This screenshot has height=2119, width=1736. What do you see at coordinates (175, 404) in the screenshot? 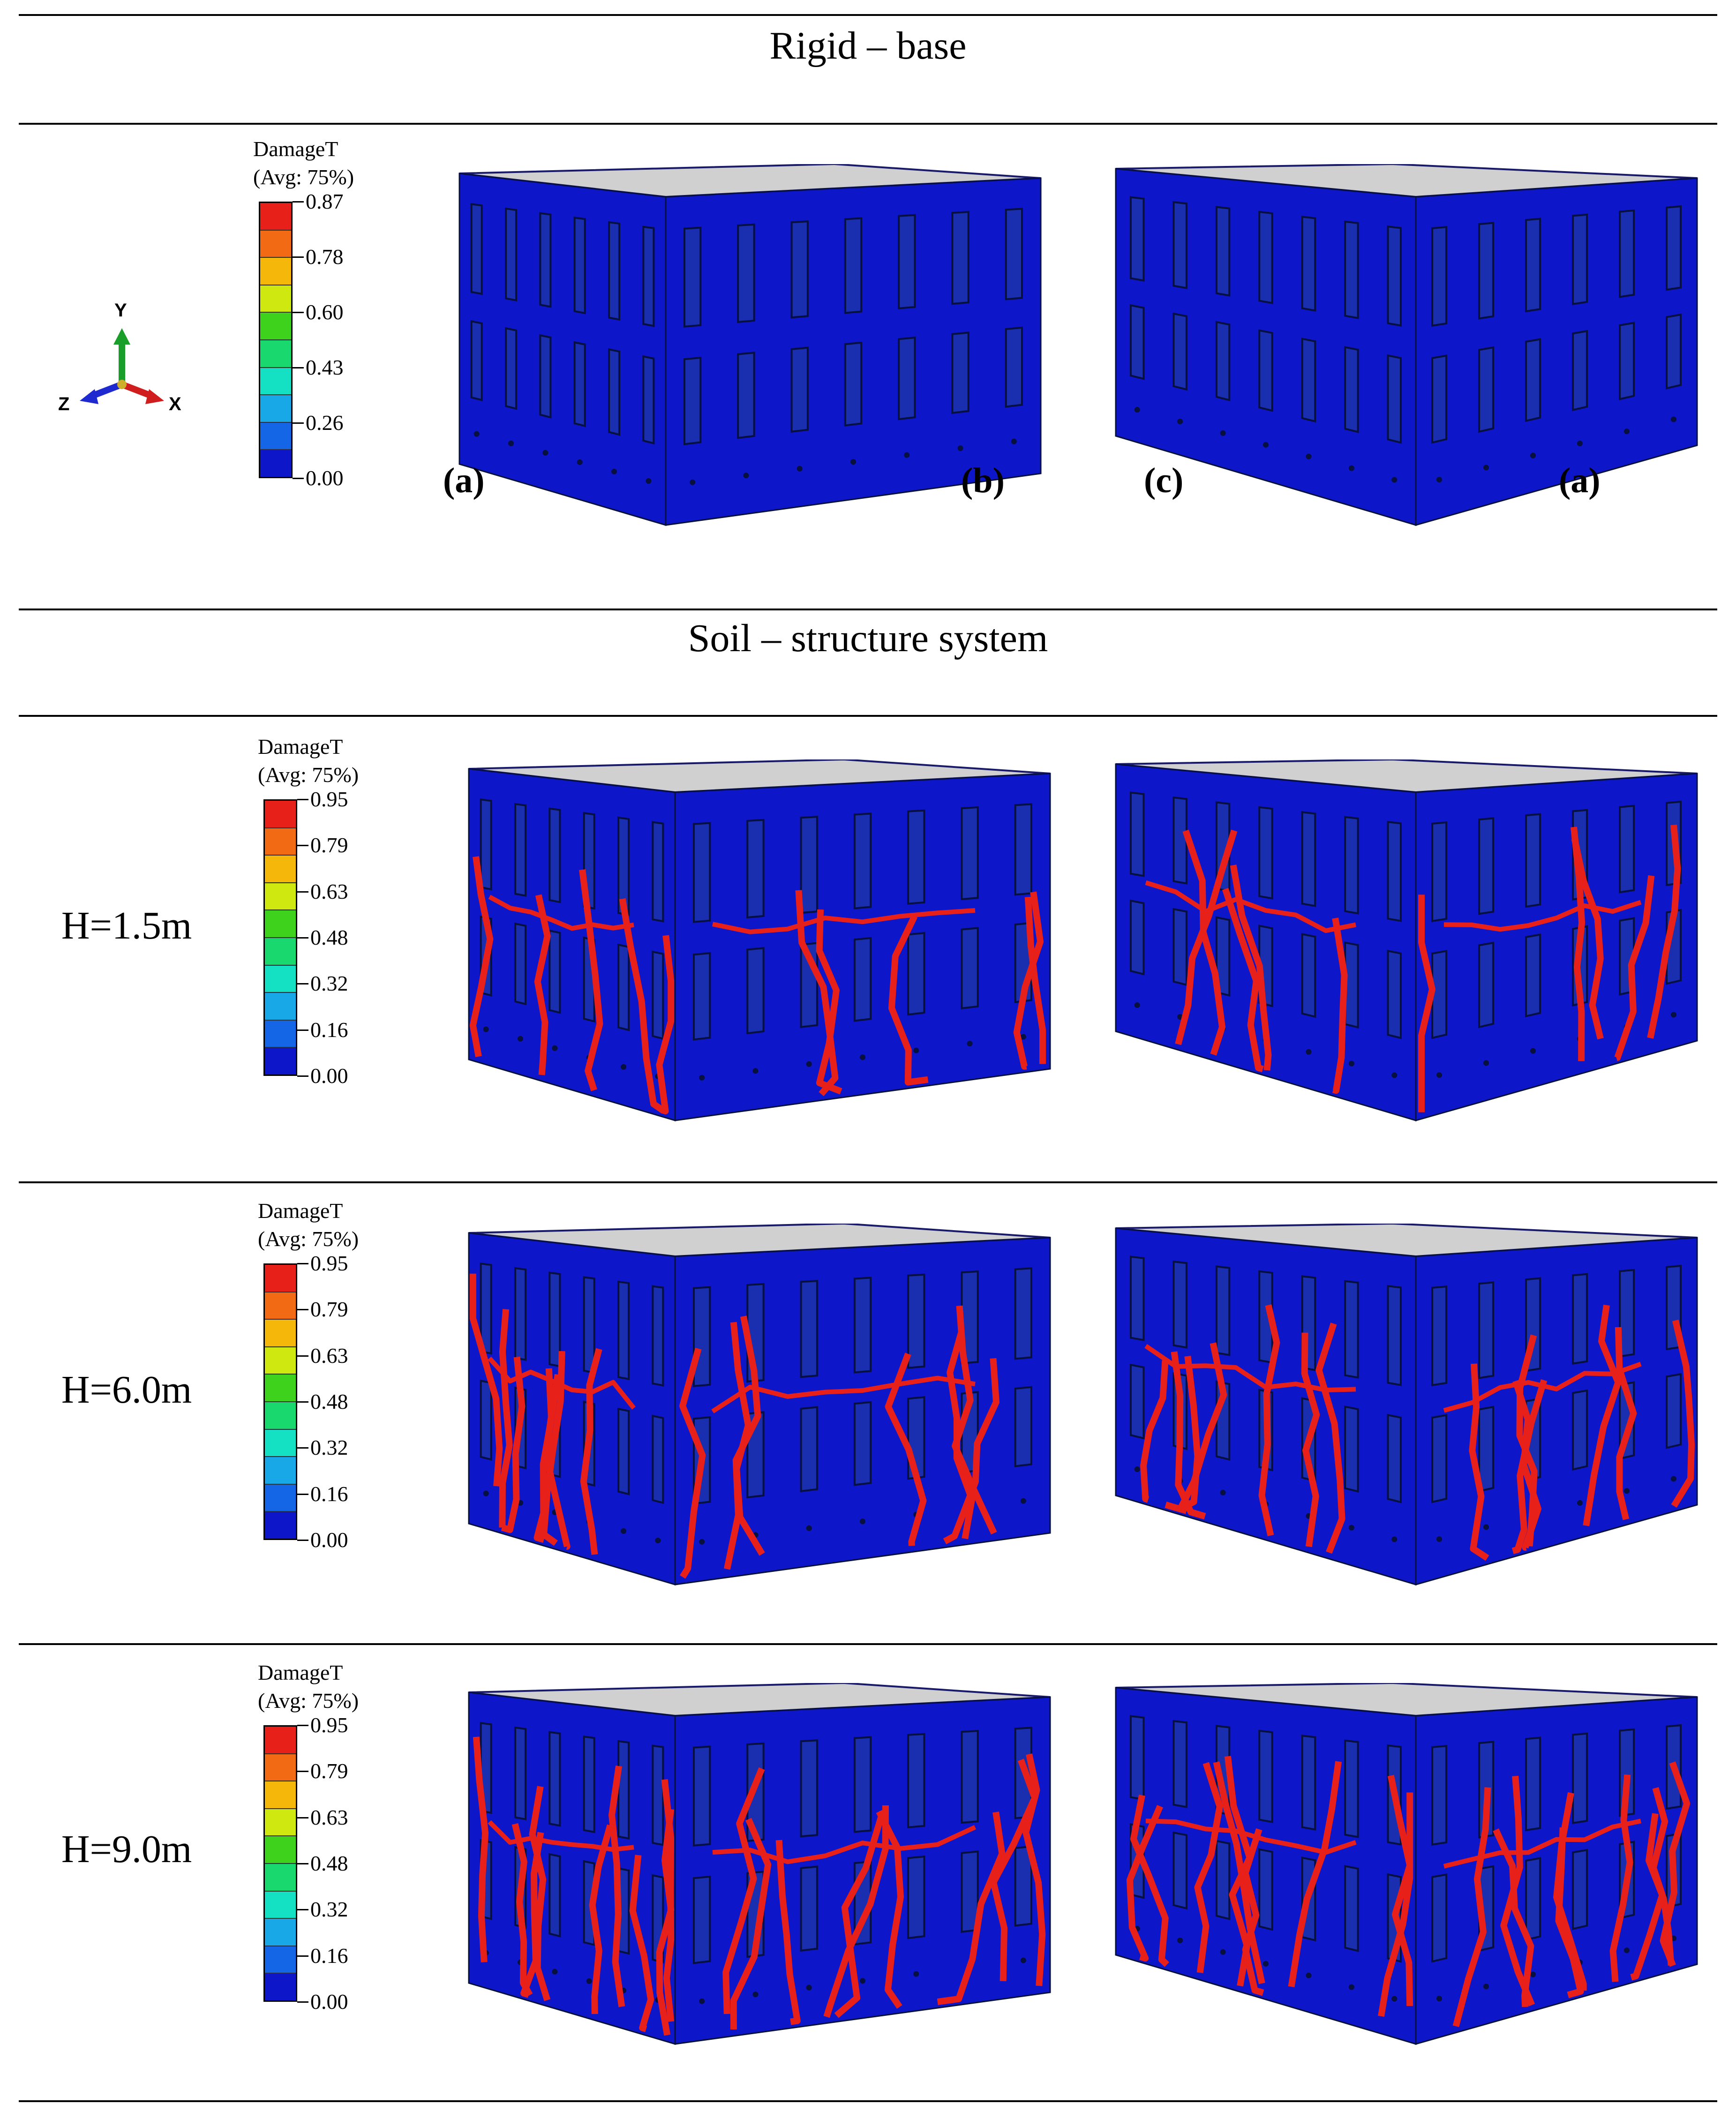
I see `axis-x-label: X` at bounding box center [175, 404].